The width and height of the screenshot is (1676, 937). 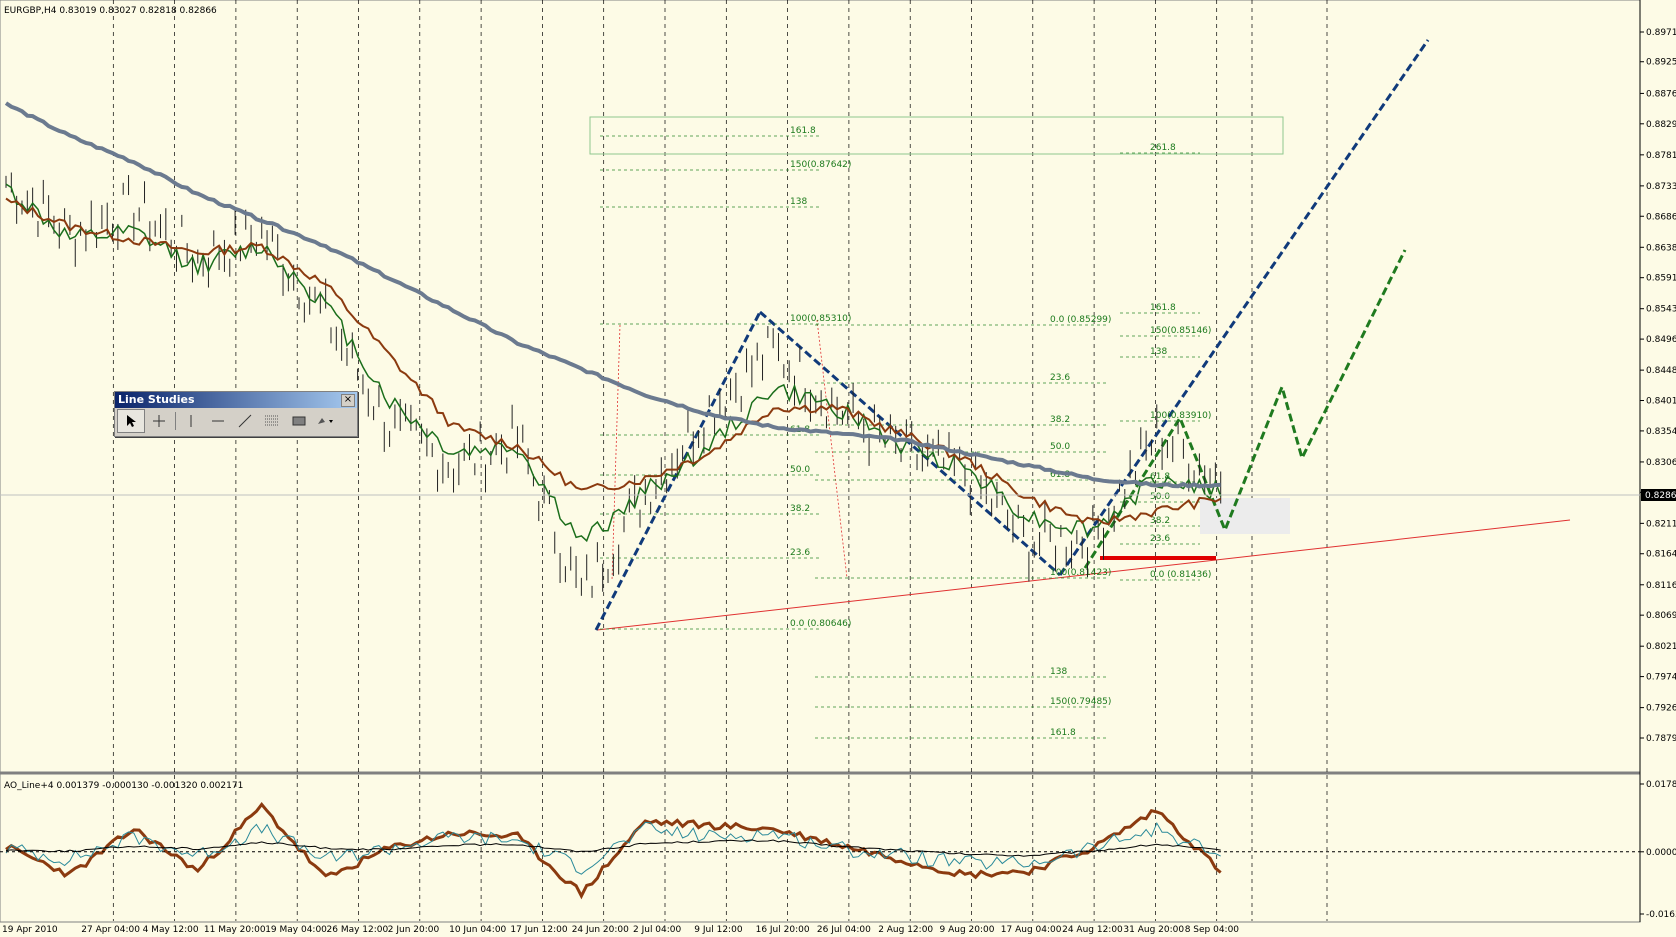 What do you see at coordinates (905, 930) in the screenshot?
I see `x-tick-label: 2 Aug 12:00` at bounding box center [905, 930].